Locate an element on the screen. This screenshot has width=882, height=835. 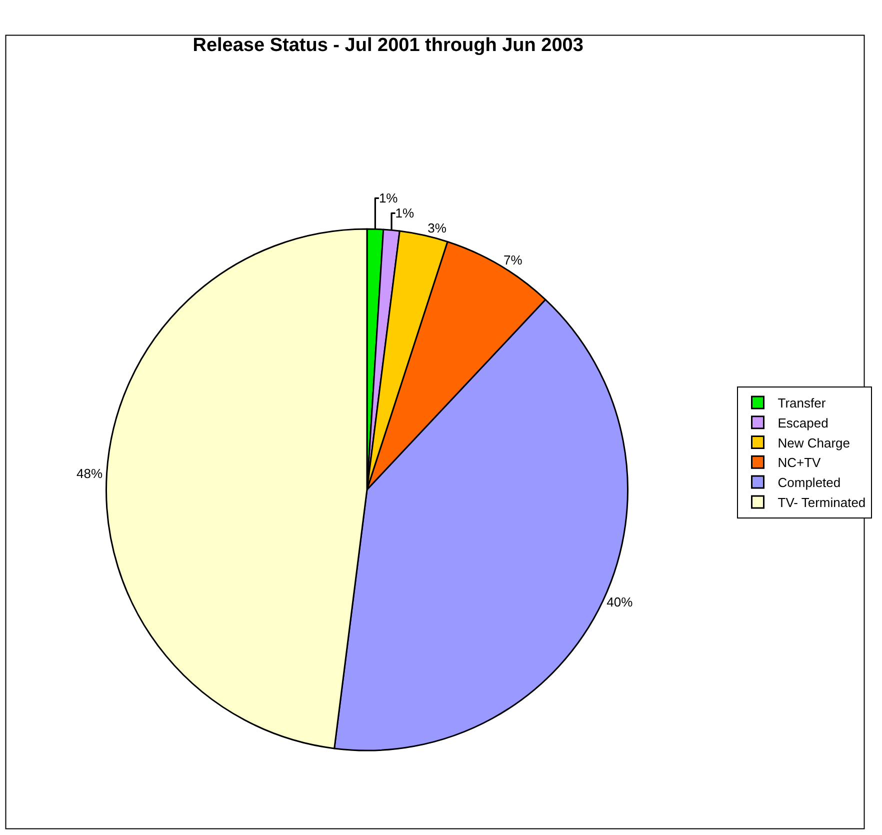
legend-label: TV- Terminated is located at coordinates (822, 502).